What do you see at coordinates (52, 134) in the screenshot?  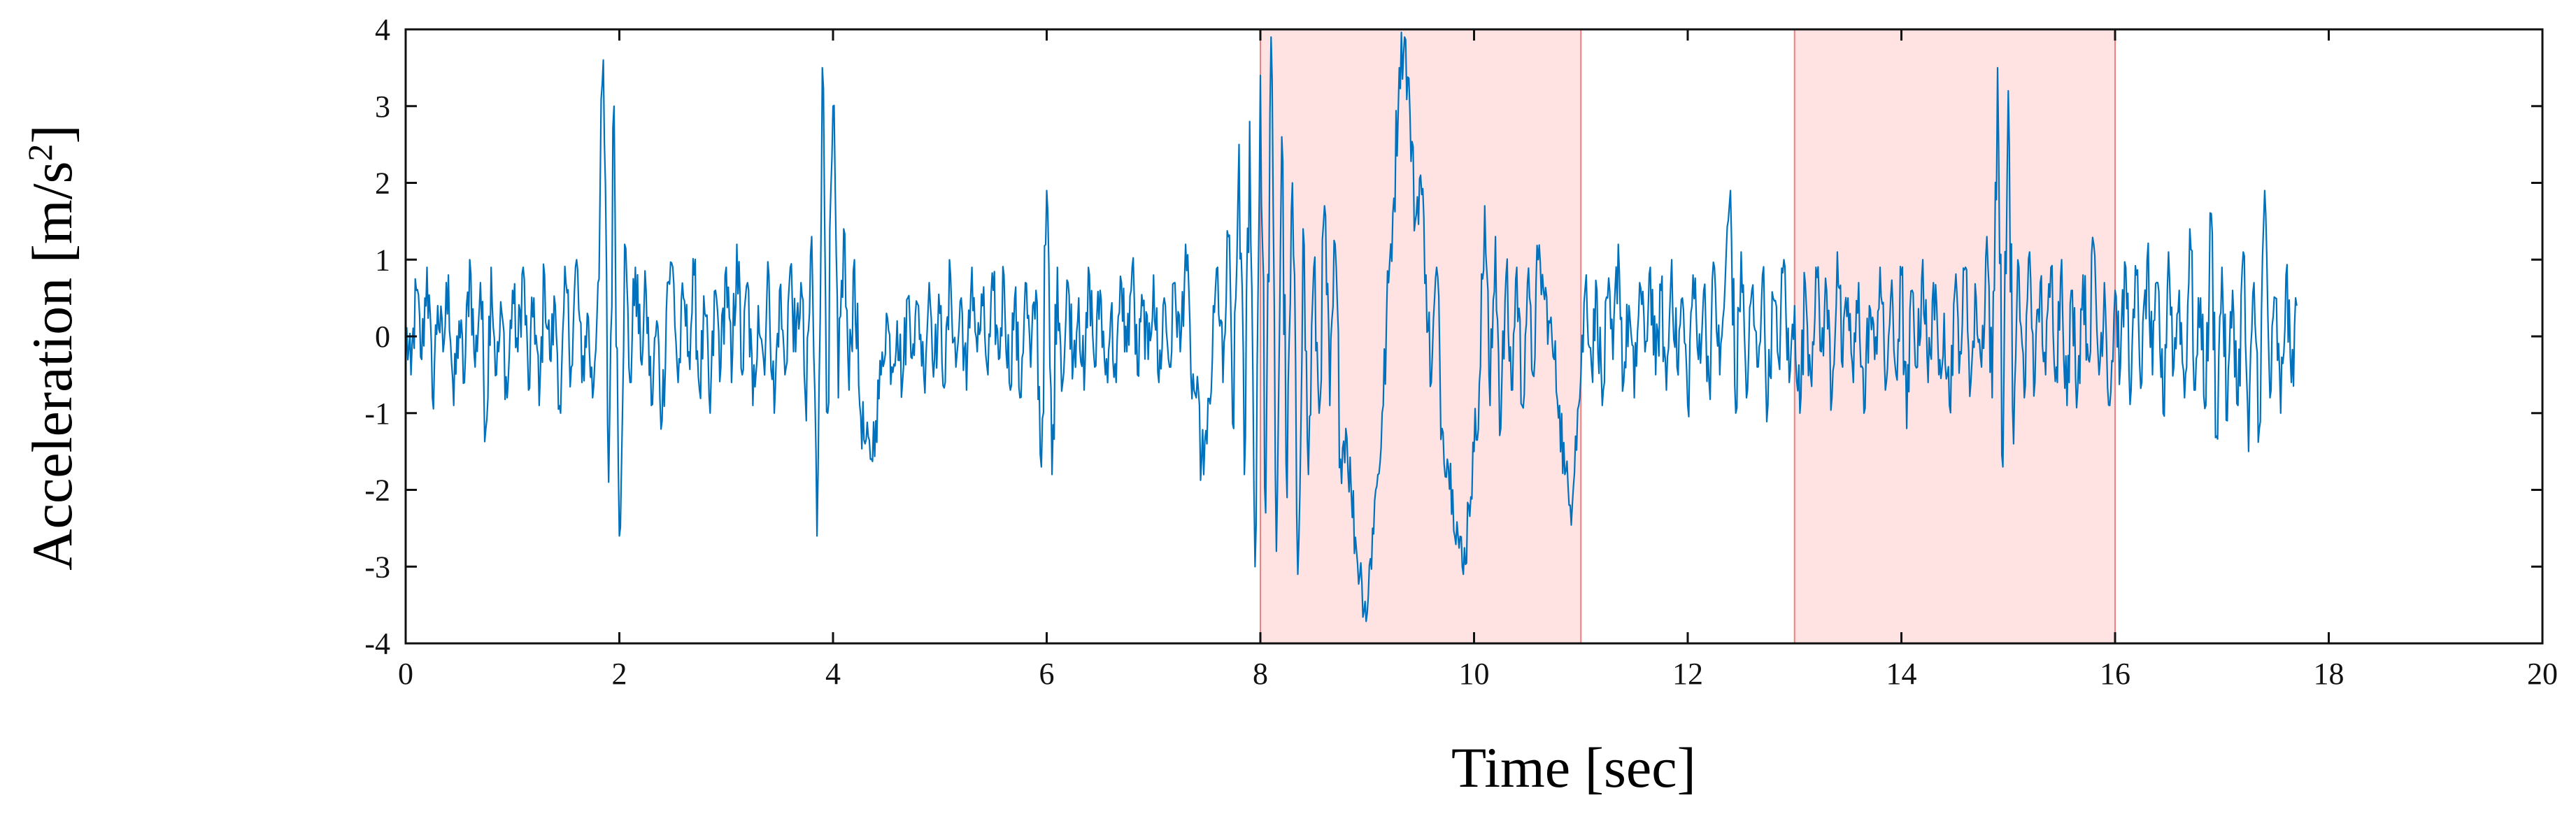 I see `y-axis-title-end: ]` at bounding box center [52, 134].